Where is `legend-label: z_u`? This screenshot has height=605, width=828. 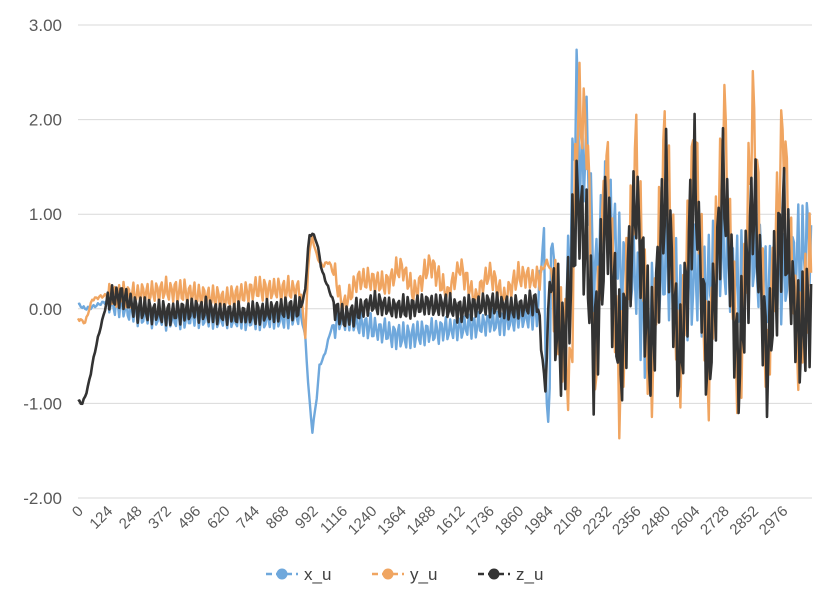
legend-label: z_u is located at coordinates (529, 574).